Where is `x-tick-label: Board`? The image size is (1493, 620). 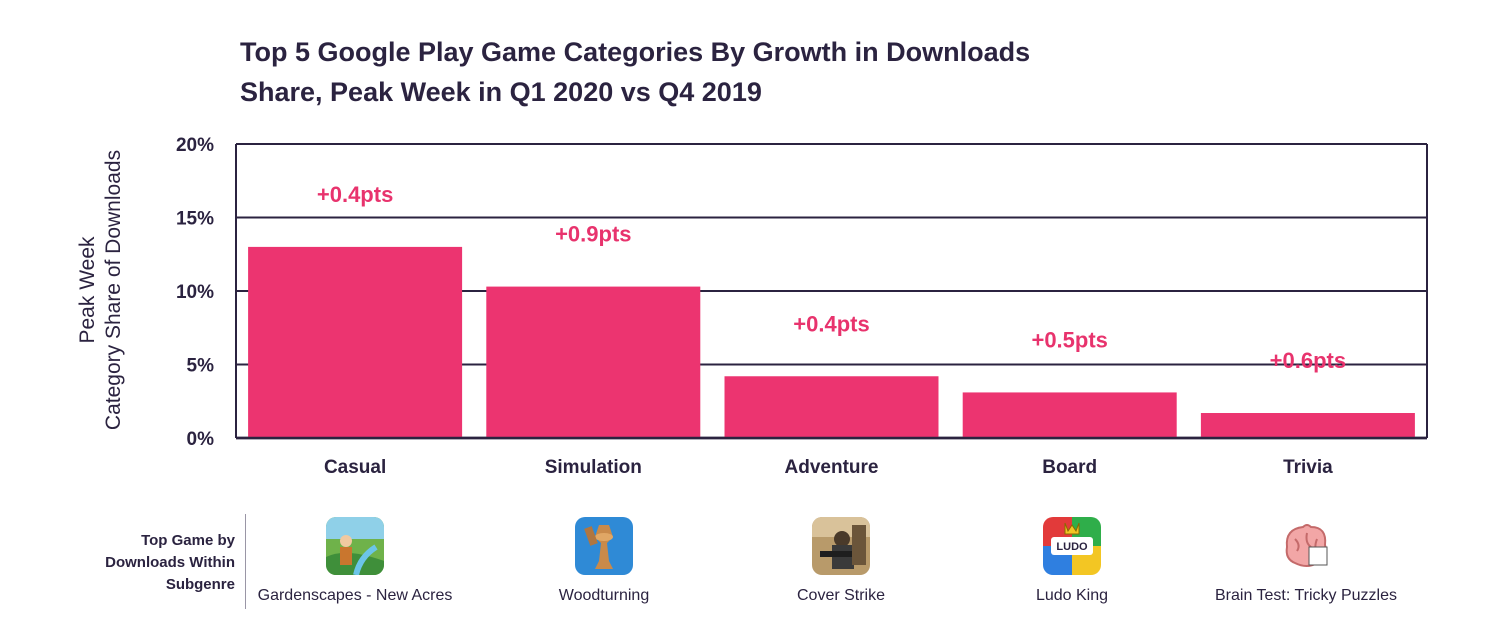 x-tick-label: Board is located at coordinates (1069, 467).